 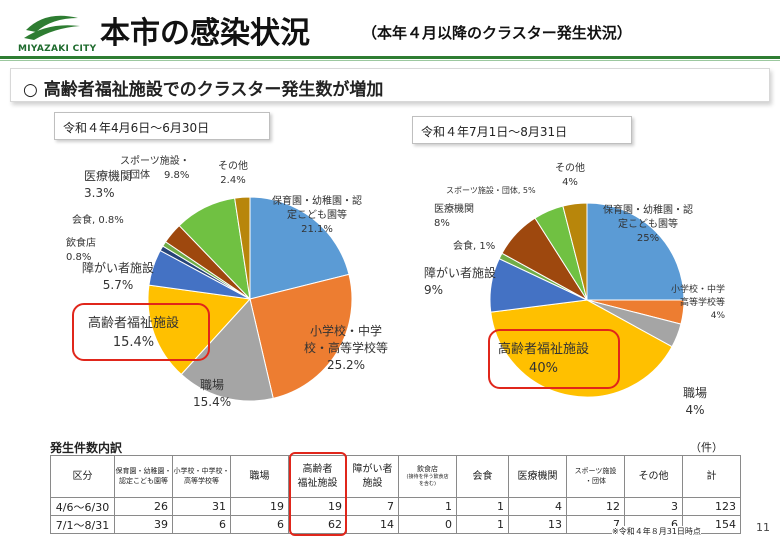 What do you see at coordinates (259, 506) in the screenshot?
I see `table-cell: 19` at bounding box center [259, 506].